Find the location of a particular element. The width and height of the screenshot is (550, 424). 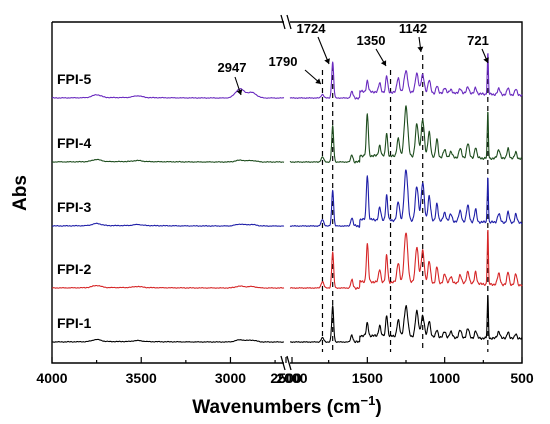

peak-label-1724: 1724 is located at coordinates (312, 28).